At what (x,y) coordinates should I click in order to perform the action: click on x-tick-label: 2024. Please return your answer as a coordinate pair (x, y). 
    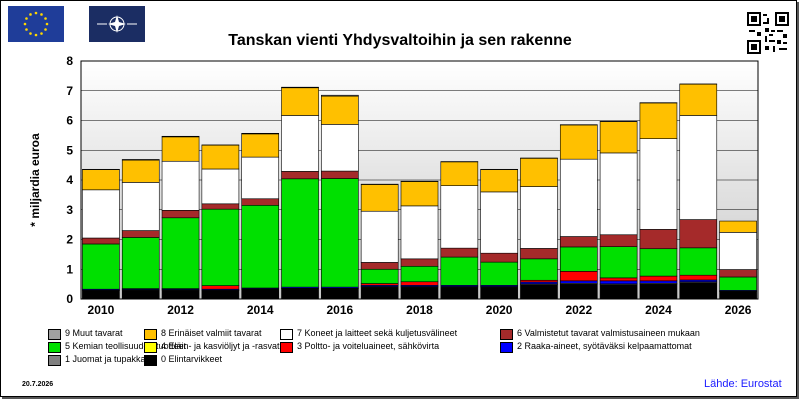
    Looking at the image, I should click on (658, 310).